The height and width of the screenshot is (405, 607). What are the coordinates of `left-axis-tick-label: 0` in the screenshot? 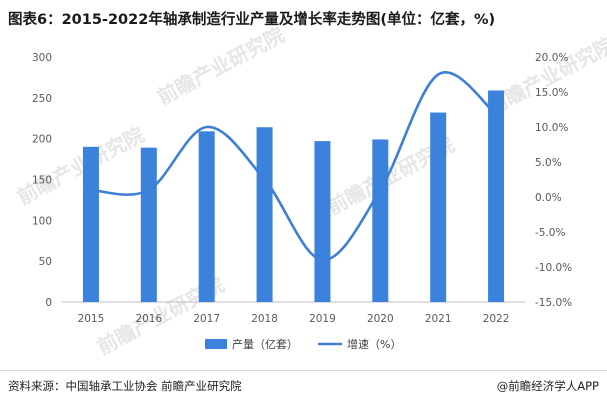 It's located at (48, 303).